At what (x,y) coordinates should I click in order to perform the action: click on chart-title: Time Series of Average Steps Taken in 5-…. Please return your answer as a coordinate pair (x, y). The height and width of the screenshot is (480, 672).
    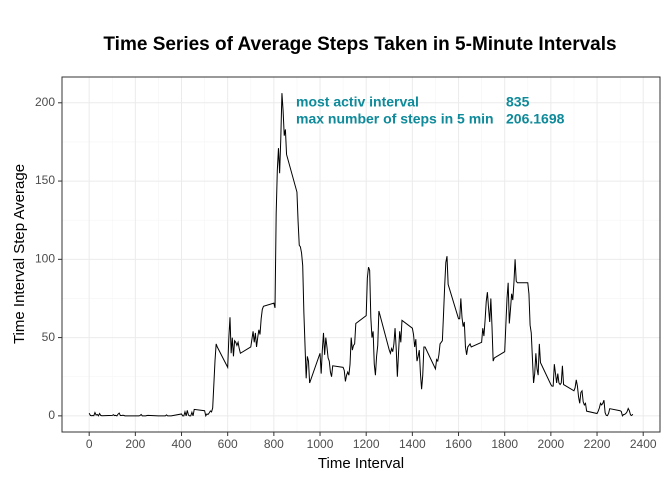
    Looking at the image, I should click on (359, 44).